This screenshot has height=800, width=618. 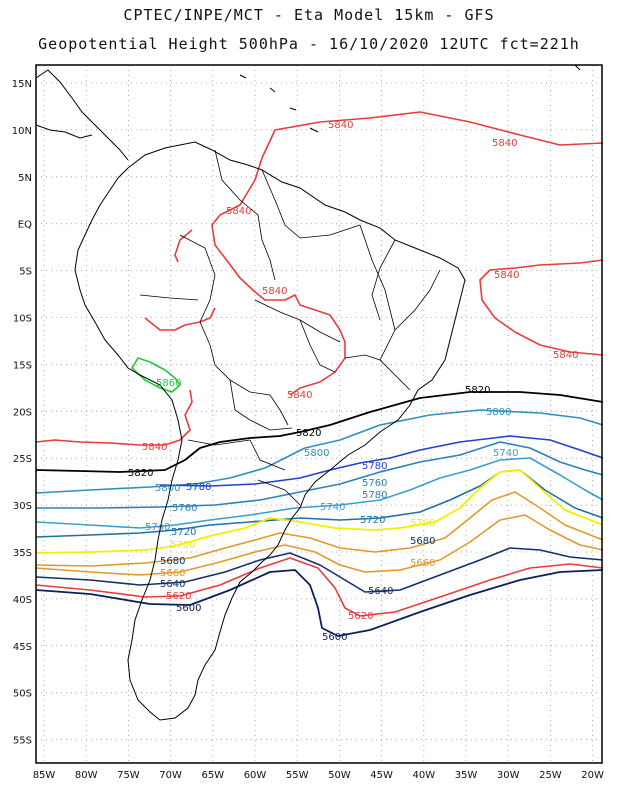 What do you see at coordinates (498, 412) in the screenshot?
I see `label-5800-a: 5800` at bounding box center [498, 412].